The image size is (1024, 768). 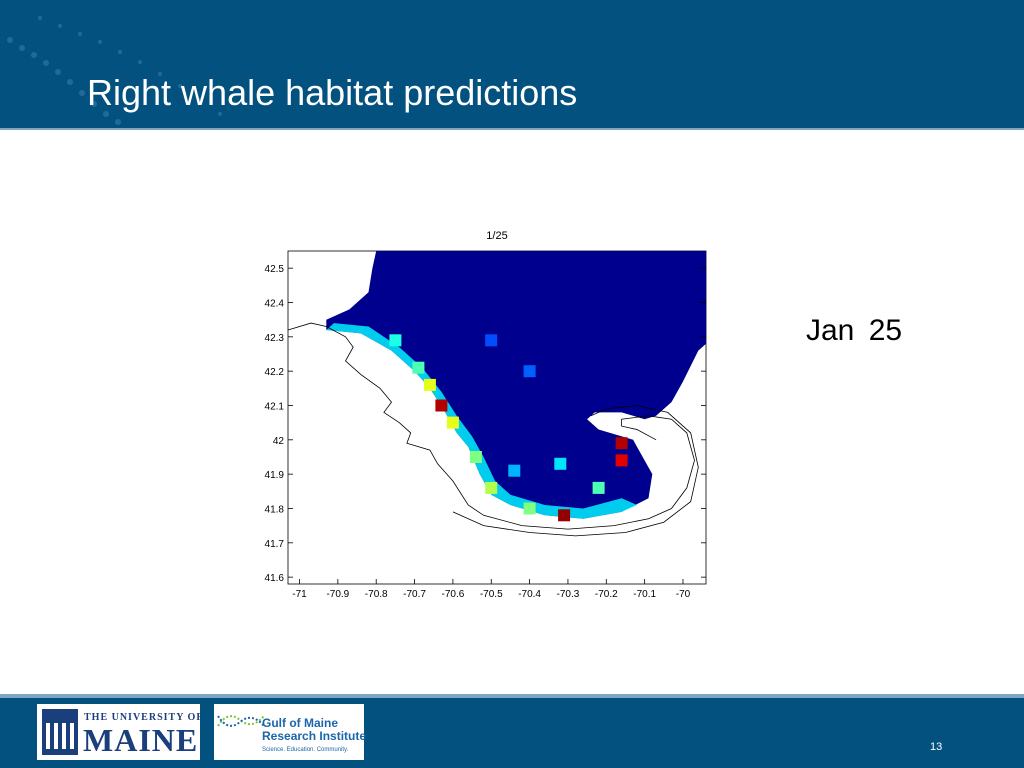 I want to click on x-tick-label-8: -70.3, so click(x=568, y=594).